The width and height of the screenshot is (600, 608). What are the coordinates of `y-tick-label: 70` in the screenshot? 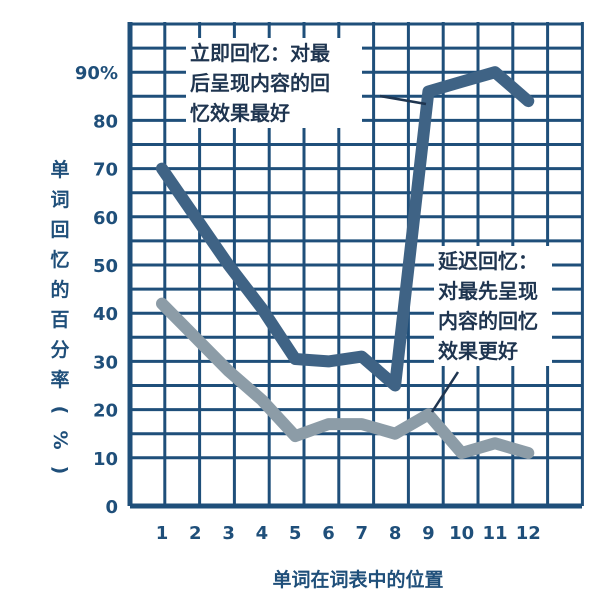 It's located at (105, 170).